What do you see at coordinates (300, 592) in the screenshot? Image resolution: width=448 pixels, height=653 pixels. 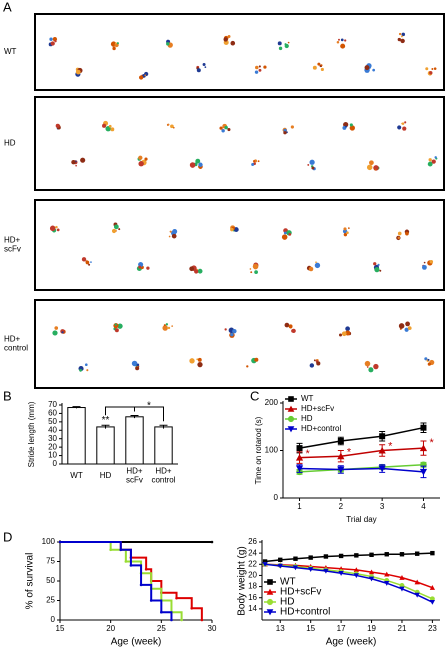 I see `legend-label: HD+scFv` at bounding box center [300, 592].